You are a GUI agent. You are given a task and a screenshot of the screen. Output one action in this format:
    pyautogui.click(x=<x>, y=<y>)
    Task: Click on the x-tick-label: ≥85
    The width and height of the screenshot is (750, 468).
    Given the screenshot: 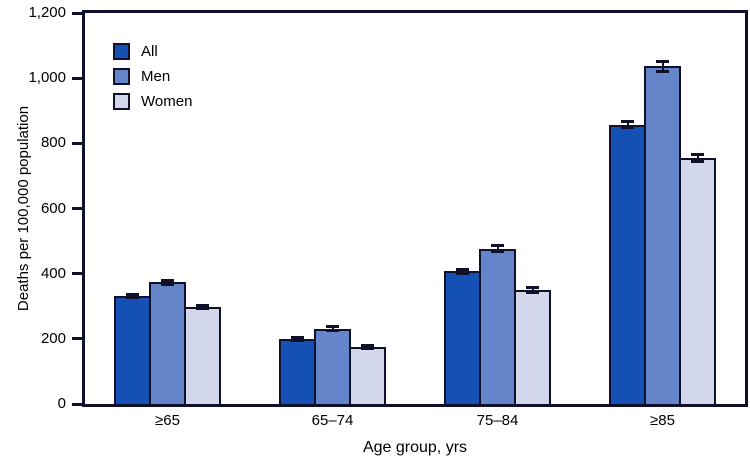 What is the action you would take?
    pyautogui.click(x=662, y=420)
    